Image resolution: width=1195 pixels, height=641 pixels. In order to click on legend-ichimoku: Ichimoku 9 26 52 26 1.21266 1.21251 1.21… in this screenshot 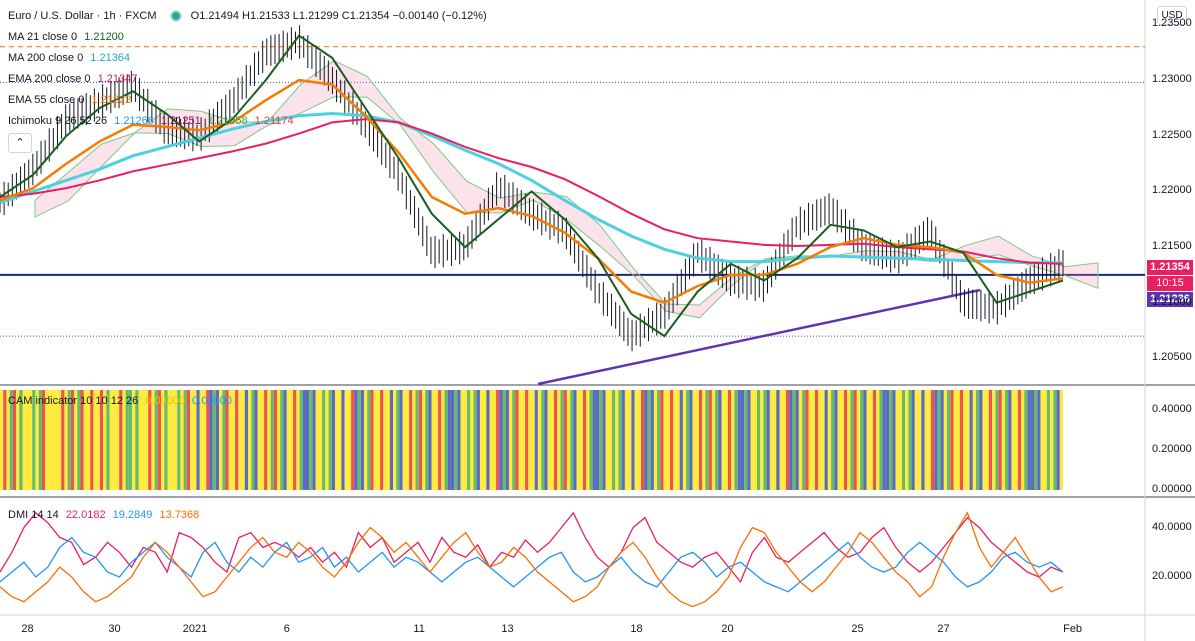, I will do `click(155, 121)`.